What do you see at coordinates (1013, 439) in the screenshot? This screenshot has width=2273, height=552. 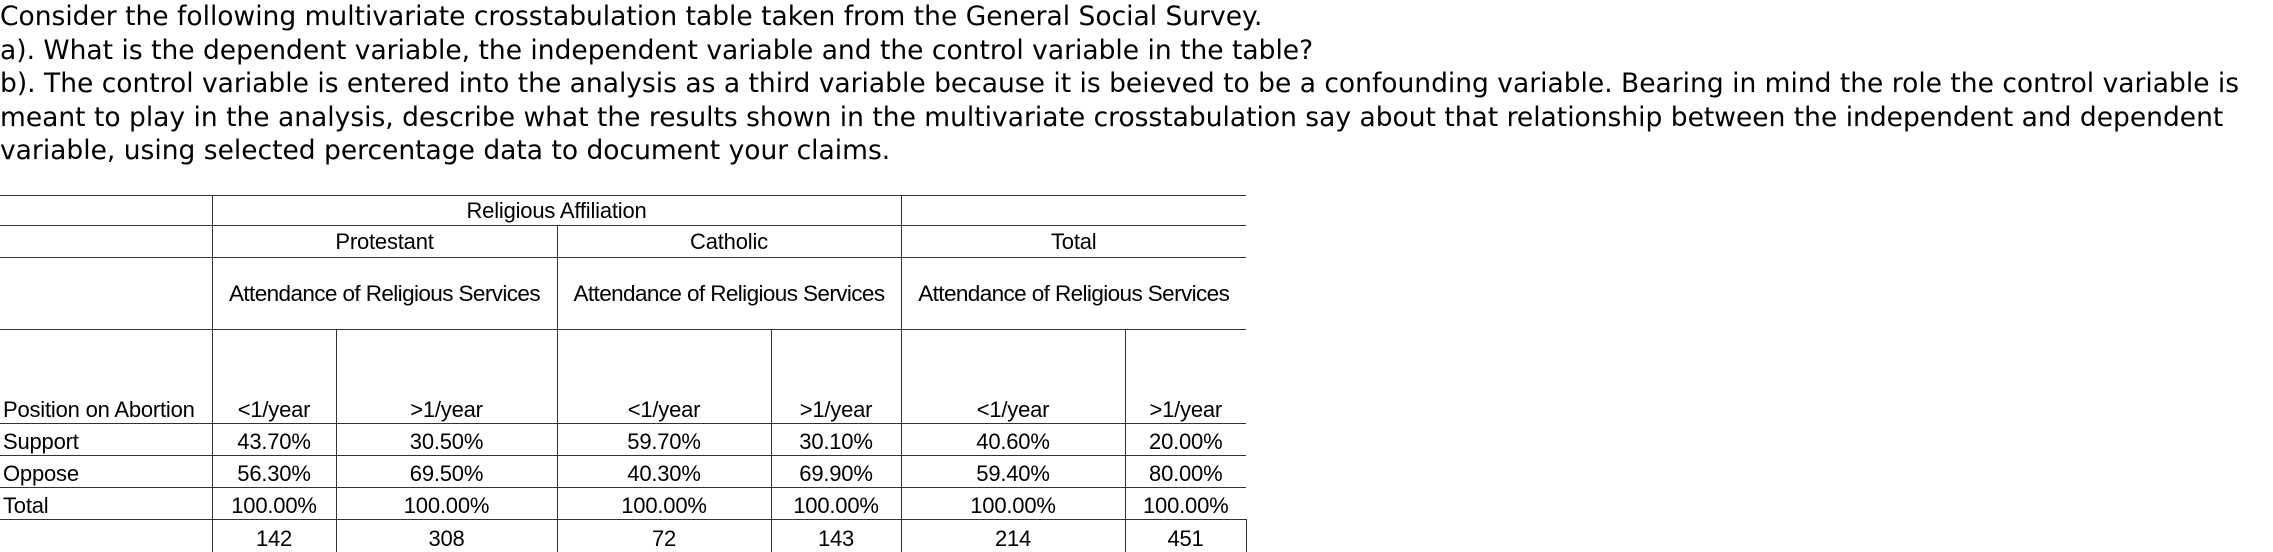 I see `table-cell: 40.60%` at bounding box center [1013, 439].